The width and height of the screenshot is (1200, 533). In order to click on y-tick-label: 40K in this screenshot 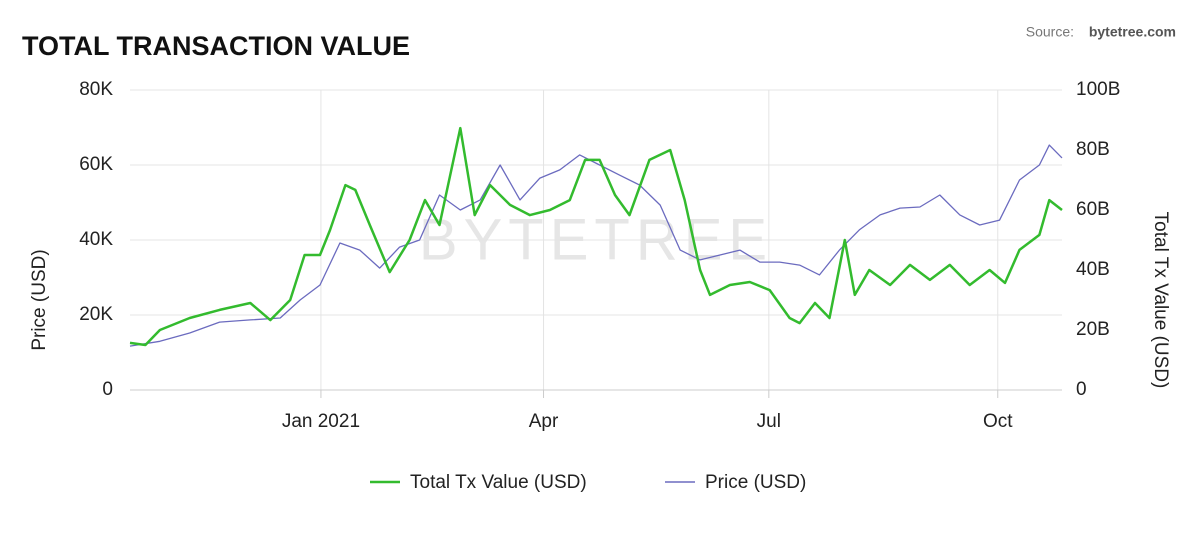, I will do `click(96, 239)`.